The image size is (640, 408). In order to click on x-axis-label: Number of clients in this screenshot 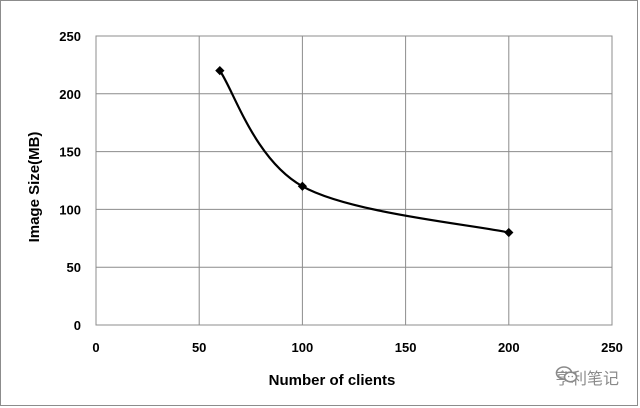, I will do `click(332, 380)`.